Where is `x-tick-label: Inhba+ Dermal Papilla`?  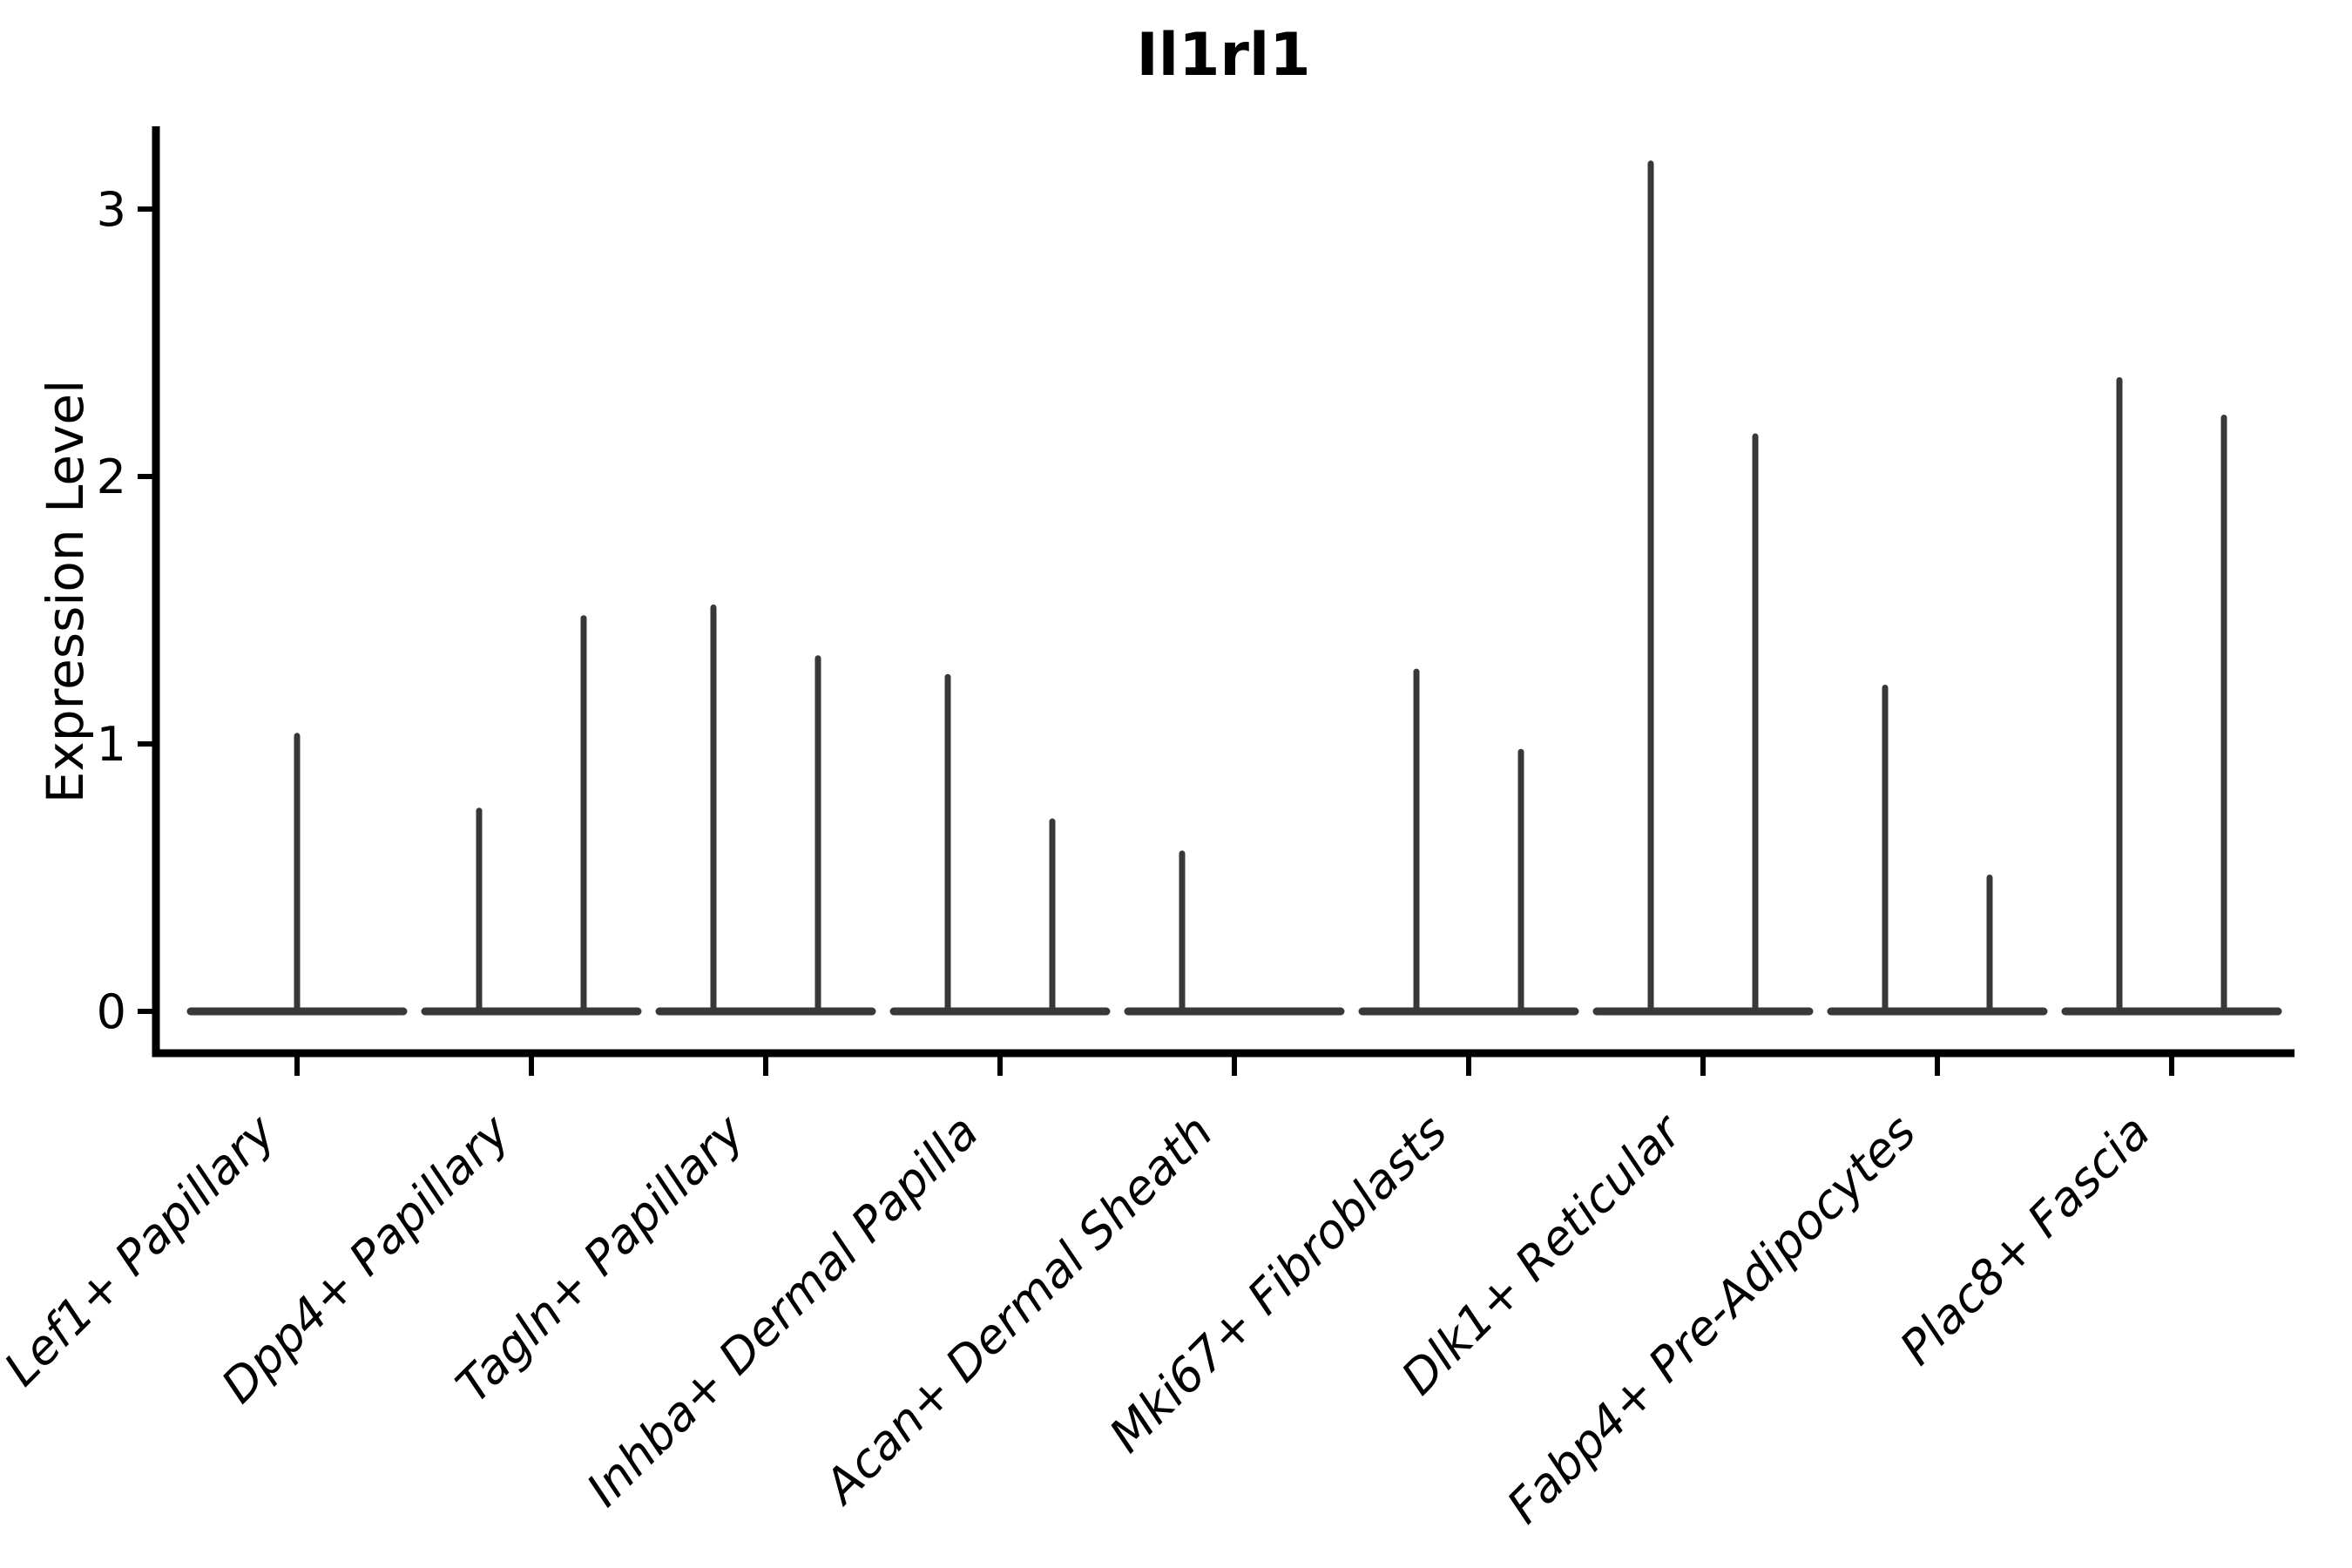 x-tick-label: Inhba+ Dermal Papilla is located at coordinates (782, 1311).